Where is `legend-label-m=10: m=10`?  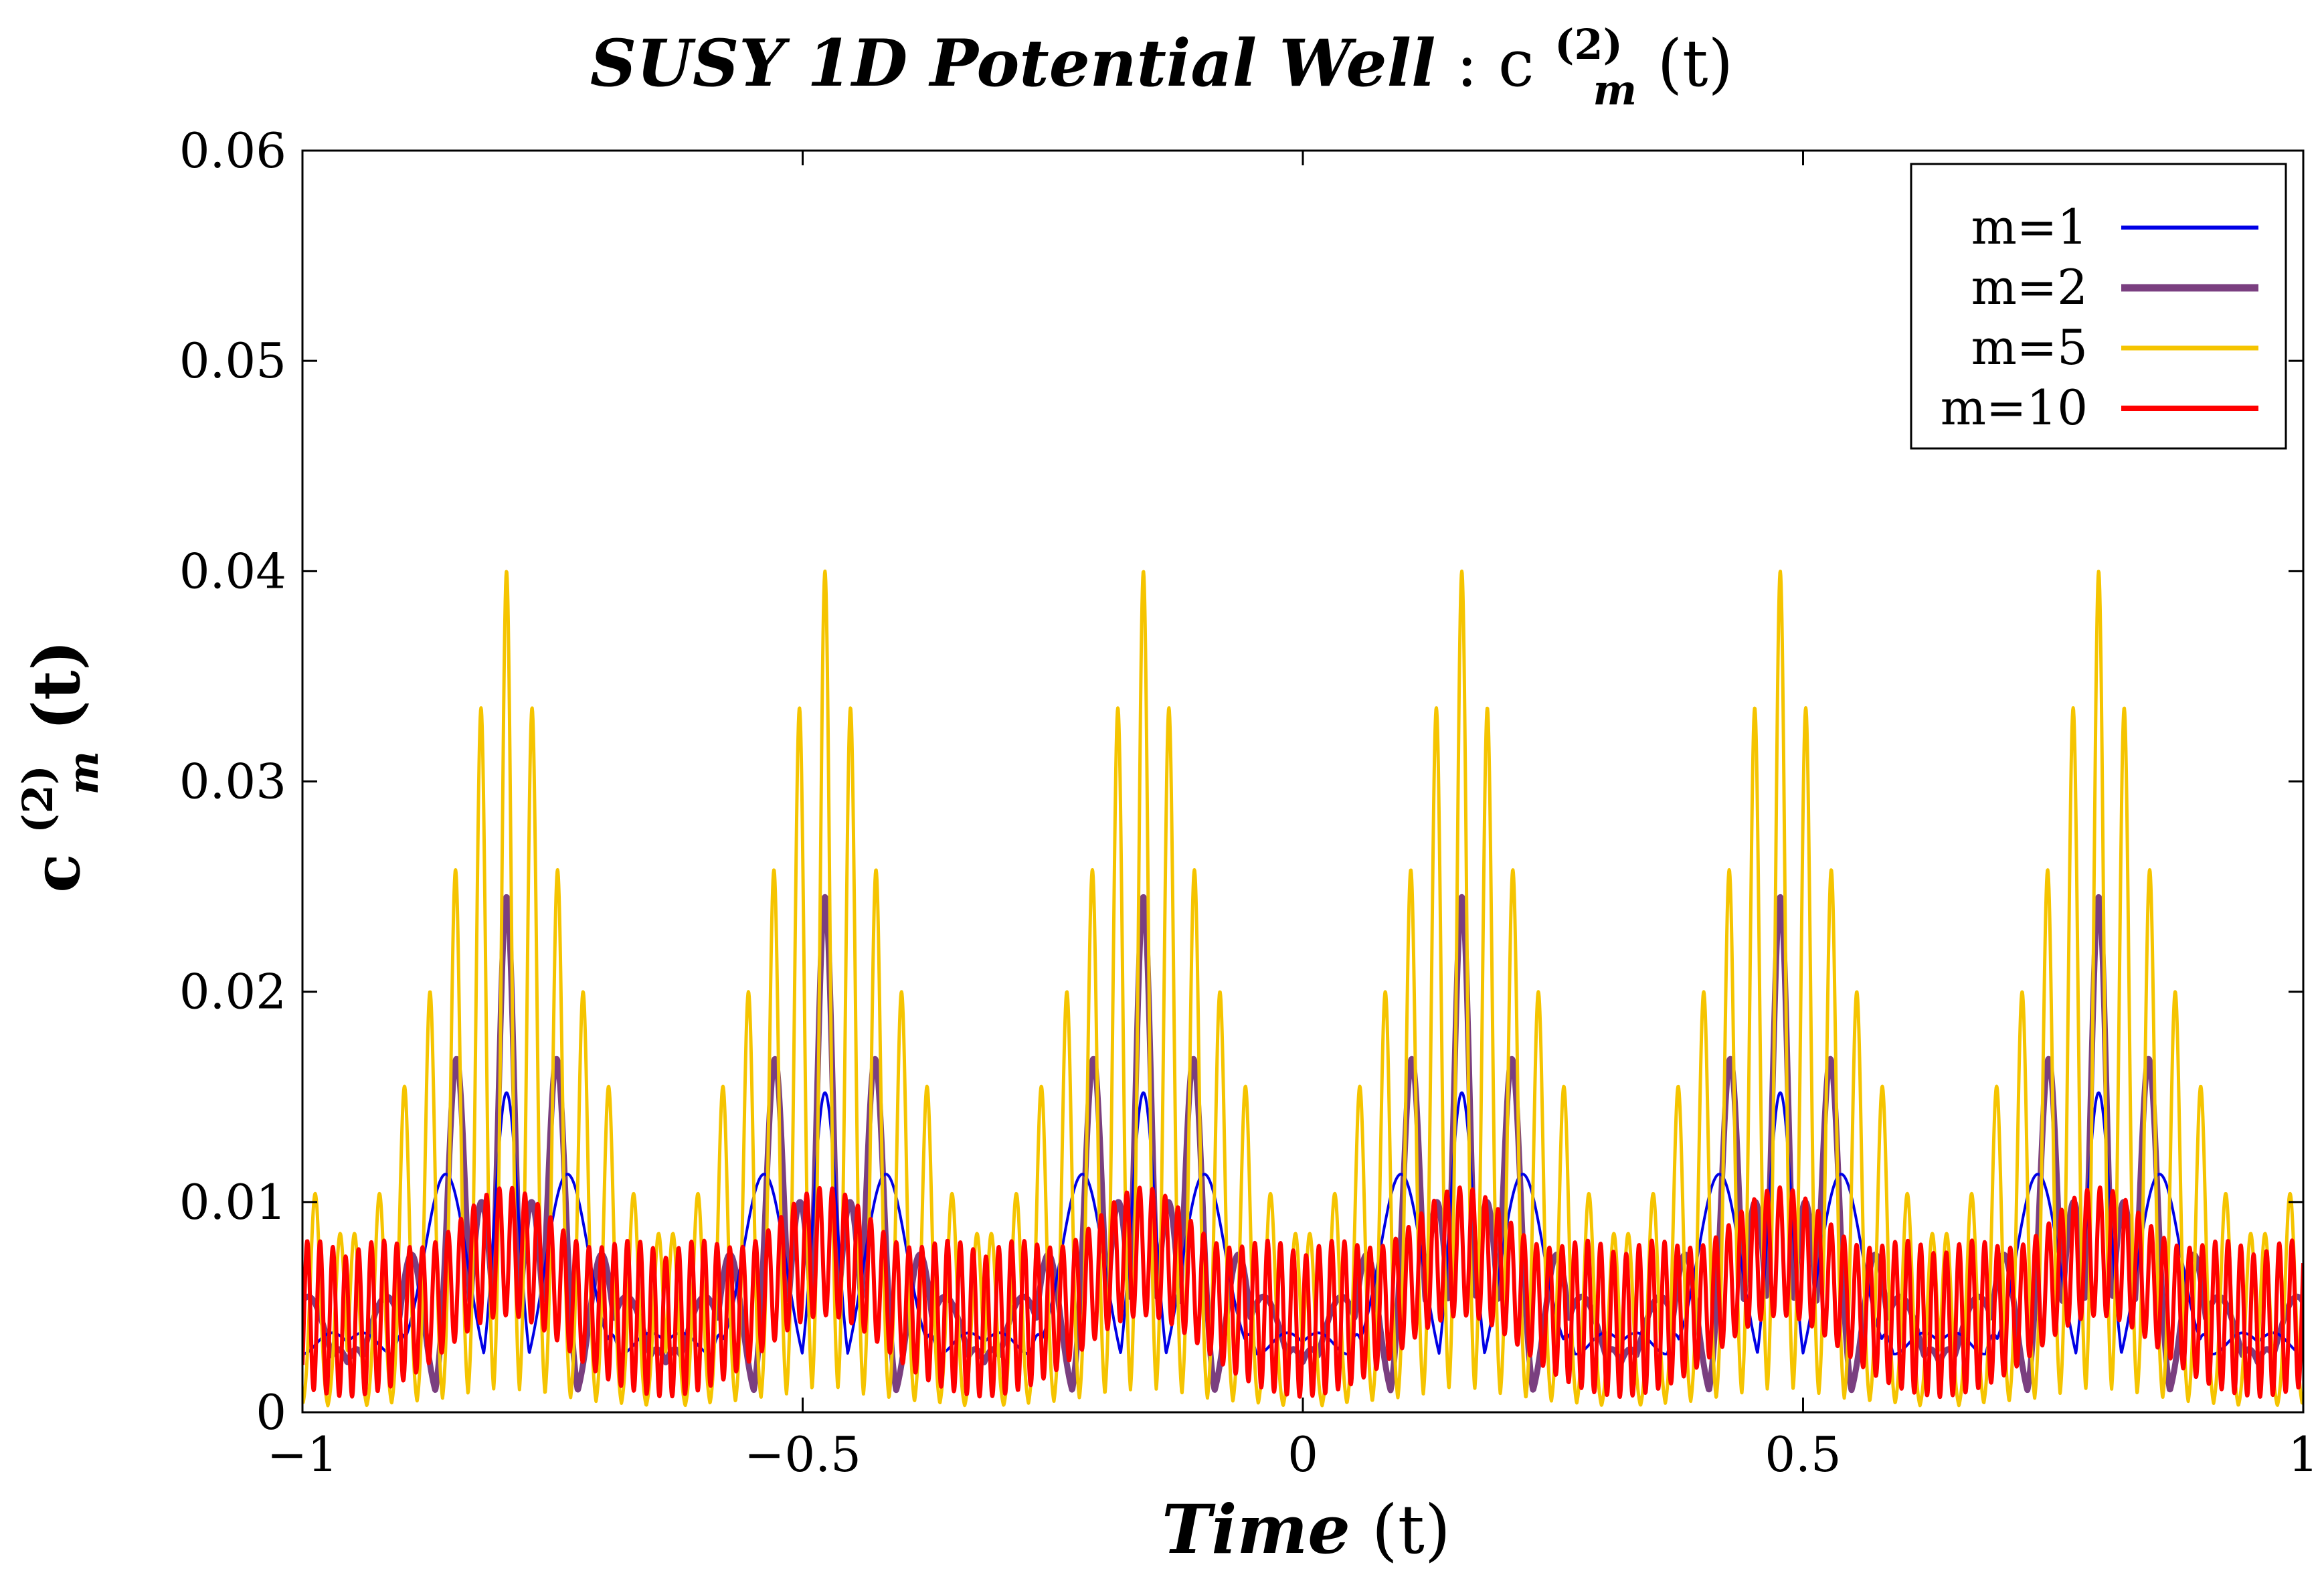
legend-label-m=10: m=10 is located at coordinates (2014, 408).